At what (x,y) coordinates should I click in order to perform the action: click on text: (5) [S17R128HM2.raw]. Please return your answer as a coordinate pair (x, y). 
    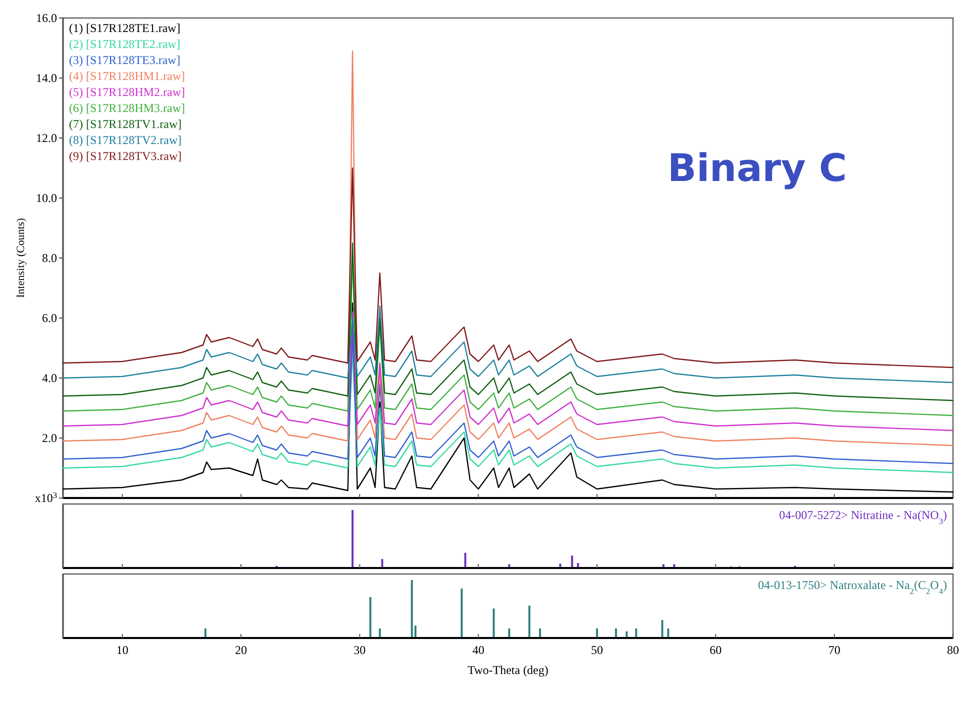
    Looking at the image, I should click on (127, 92).